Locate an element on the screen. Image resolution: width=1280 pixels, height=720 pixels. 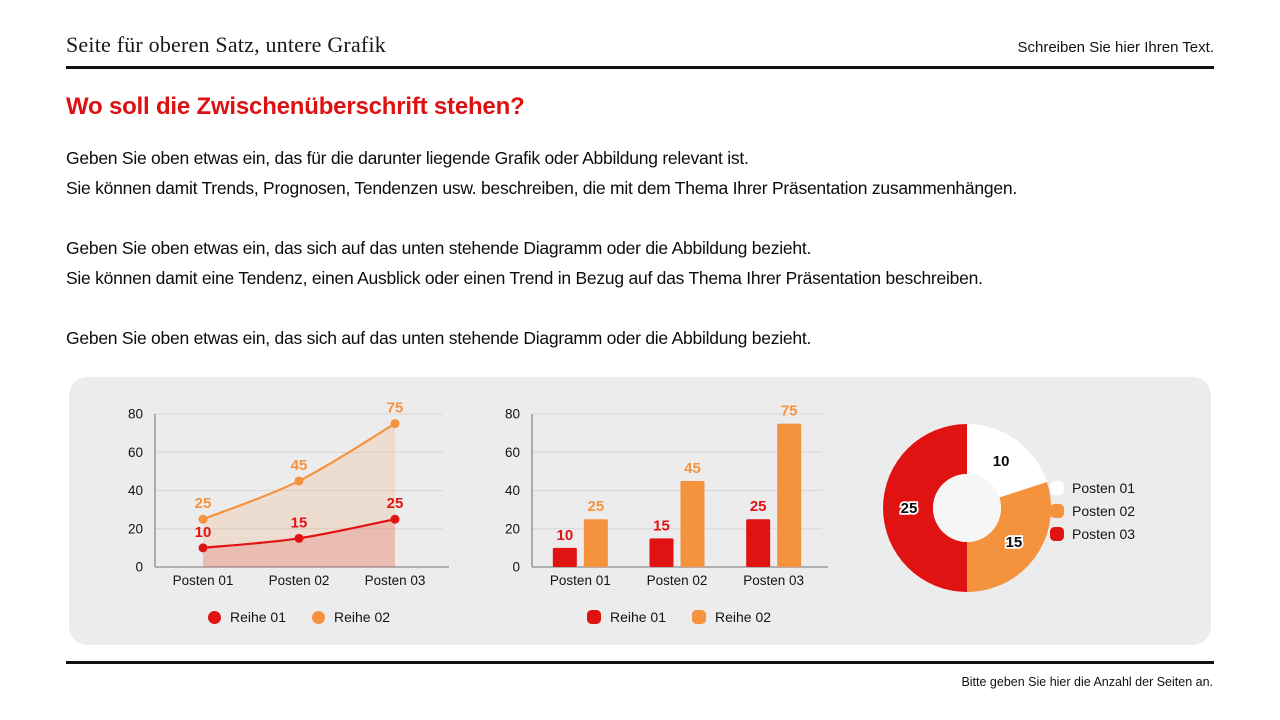
slice-label: 10 is located at coordinates (1001, 461).